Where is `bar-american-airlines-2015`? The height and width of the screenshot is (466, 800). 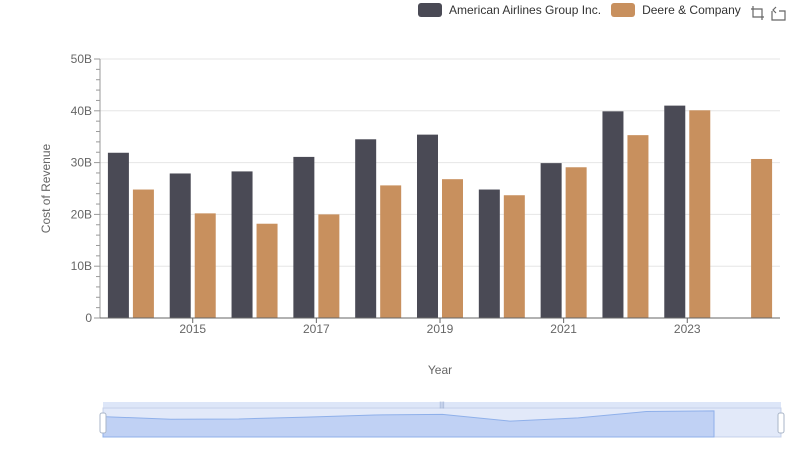 bar-american-airlines-2015 is located at coordinates (180, 245).